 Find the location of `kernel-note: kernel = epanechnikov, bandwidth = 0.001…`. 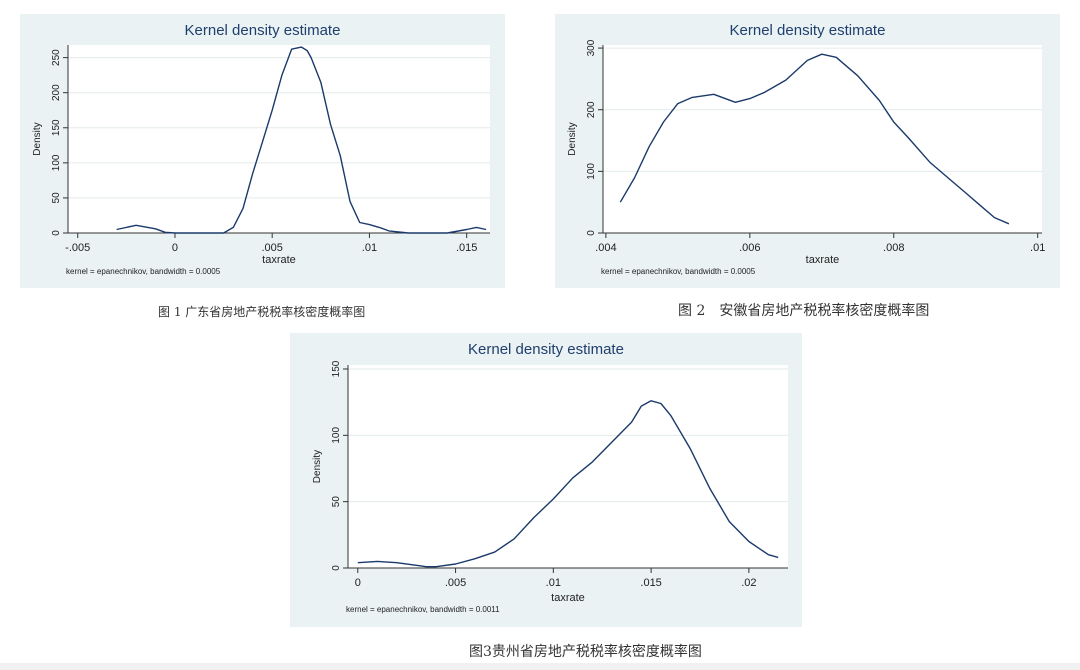

kernel-note: kernel = epanechnikov, bandwidth = 0.001… is located at coordinates (423, 609).